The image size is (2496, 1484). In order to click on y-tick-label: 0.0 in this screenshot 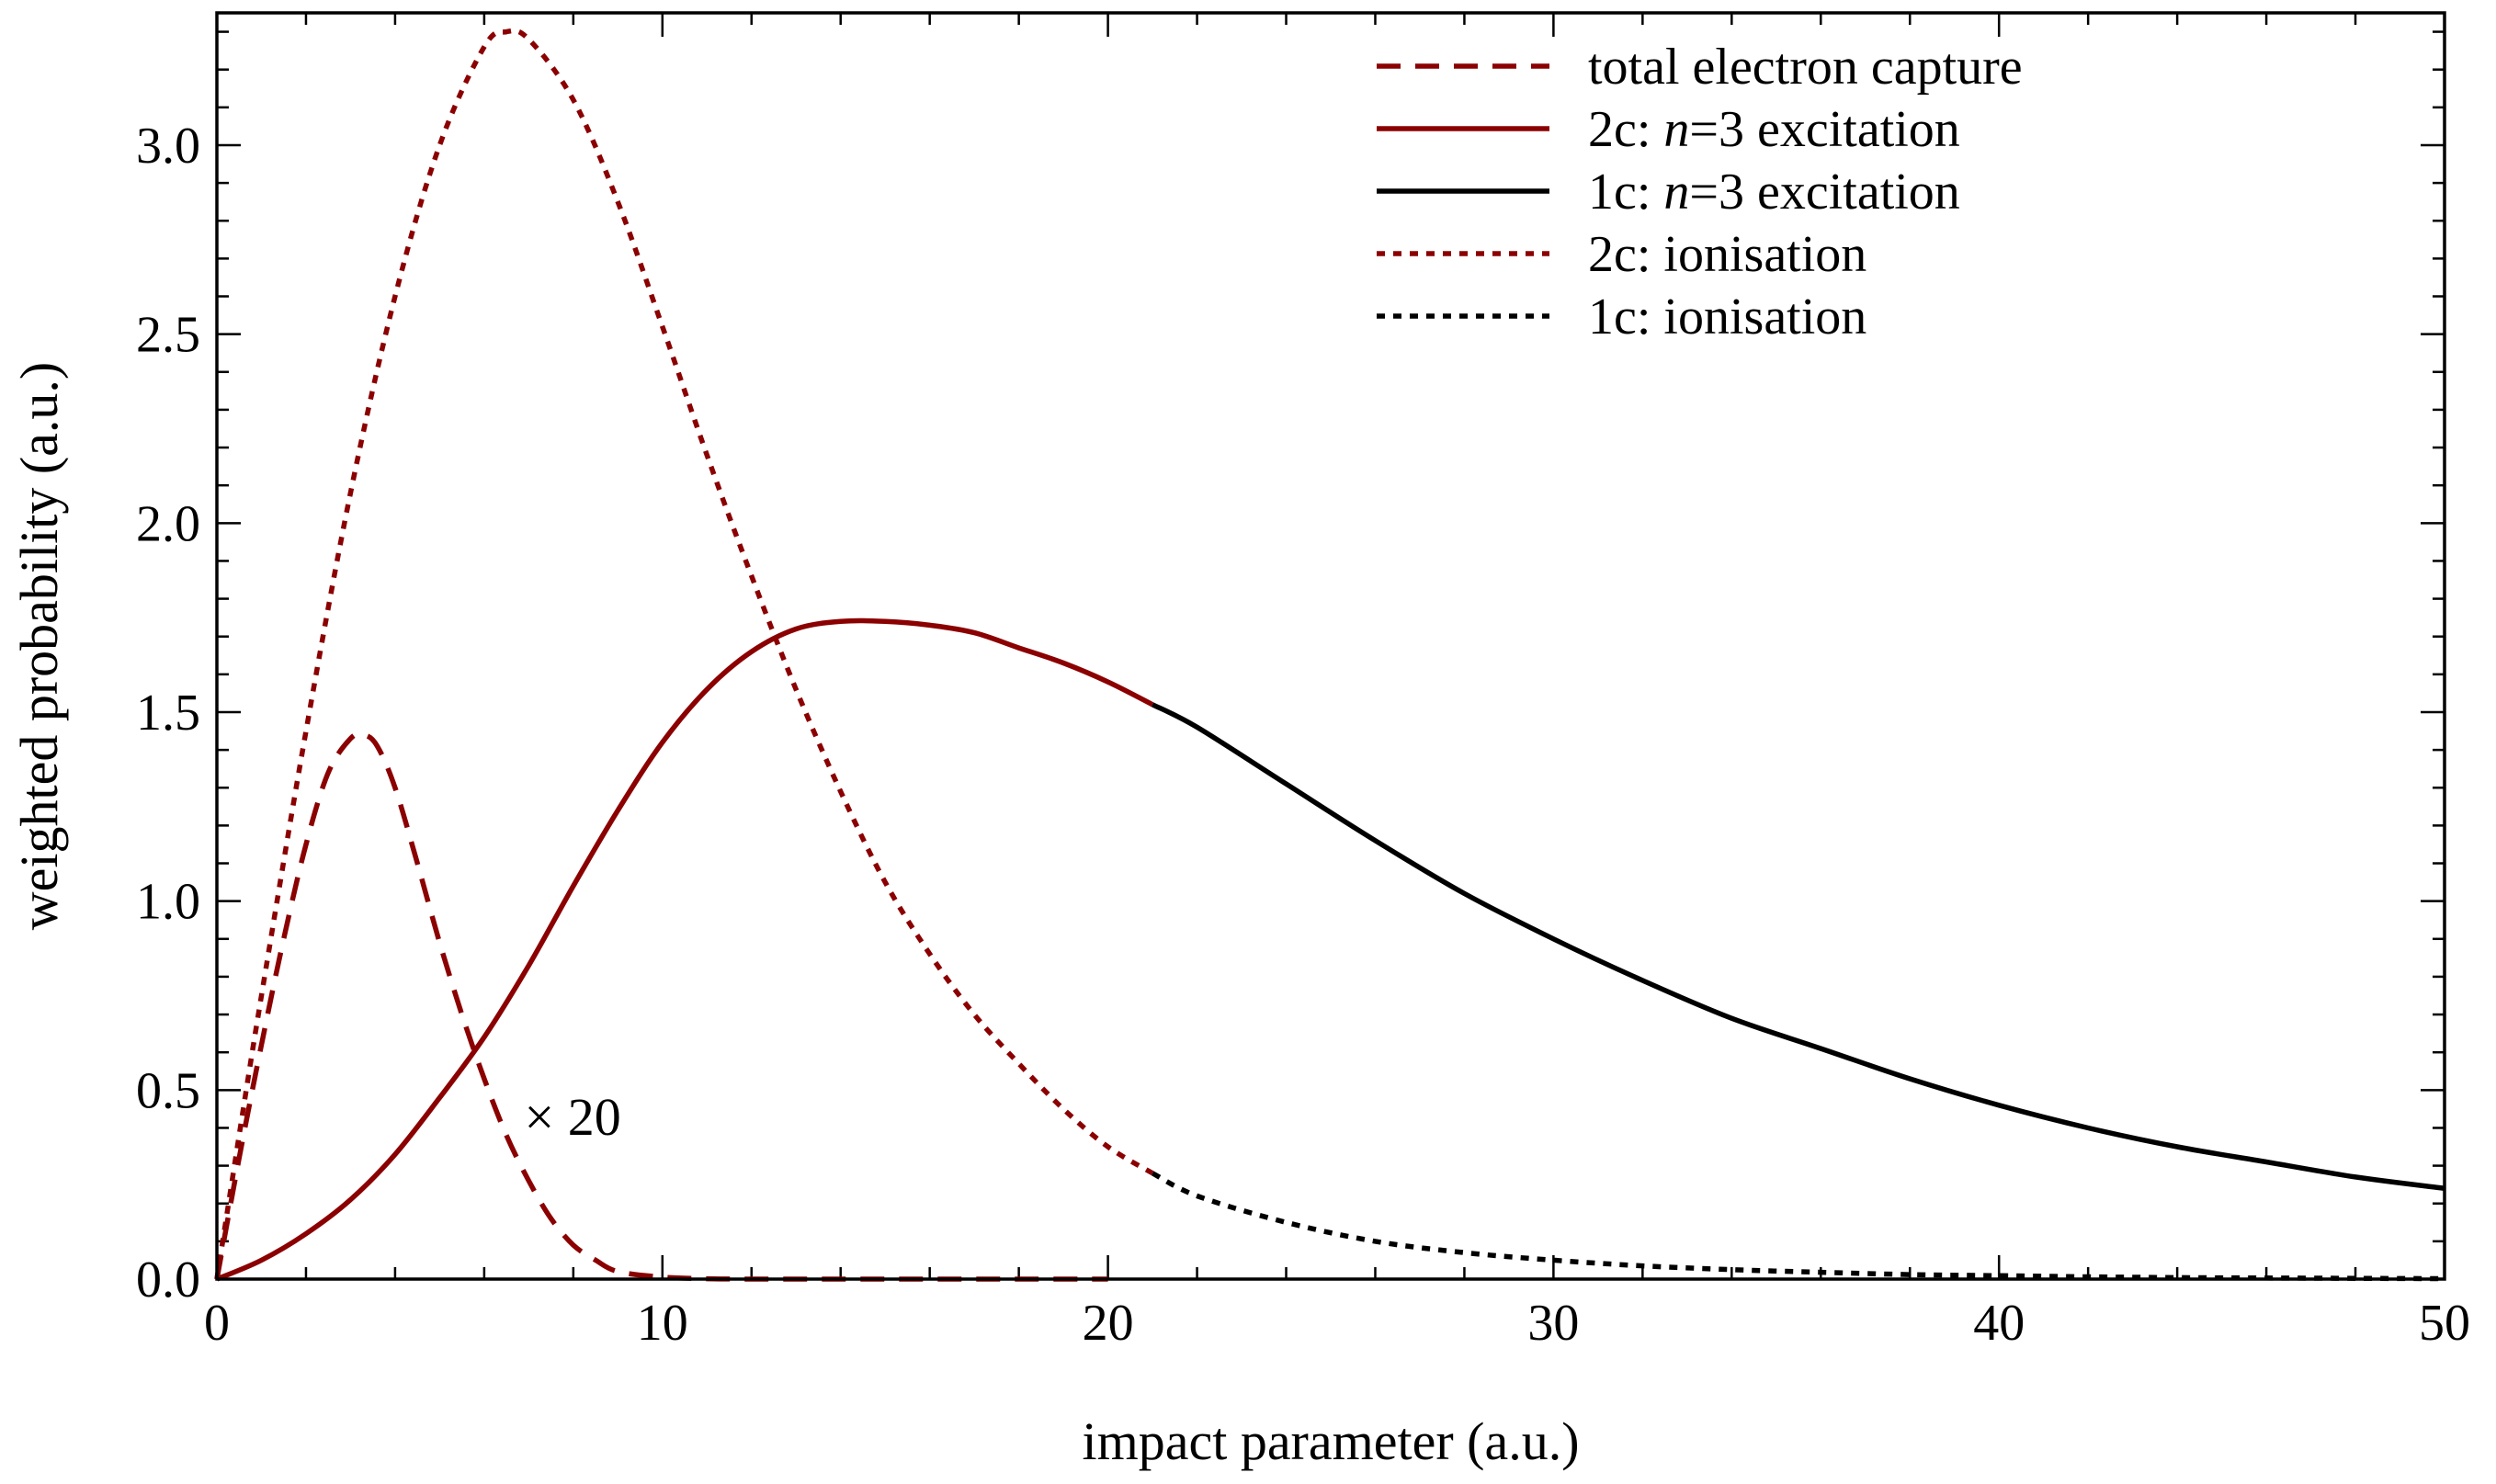, I will do `click(168, 1280)`.